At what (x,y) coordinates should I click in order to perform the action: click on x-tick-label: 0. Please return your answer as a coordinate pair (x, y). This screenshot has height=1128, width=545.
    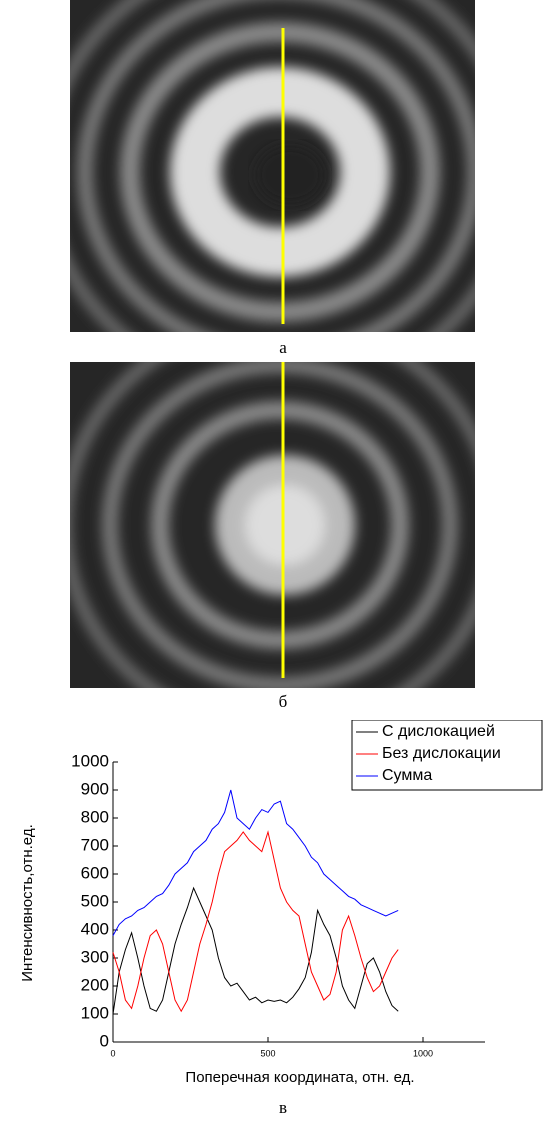
    Looking at the image, I should click on (112, 1053).